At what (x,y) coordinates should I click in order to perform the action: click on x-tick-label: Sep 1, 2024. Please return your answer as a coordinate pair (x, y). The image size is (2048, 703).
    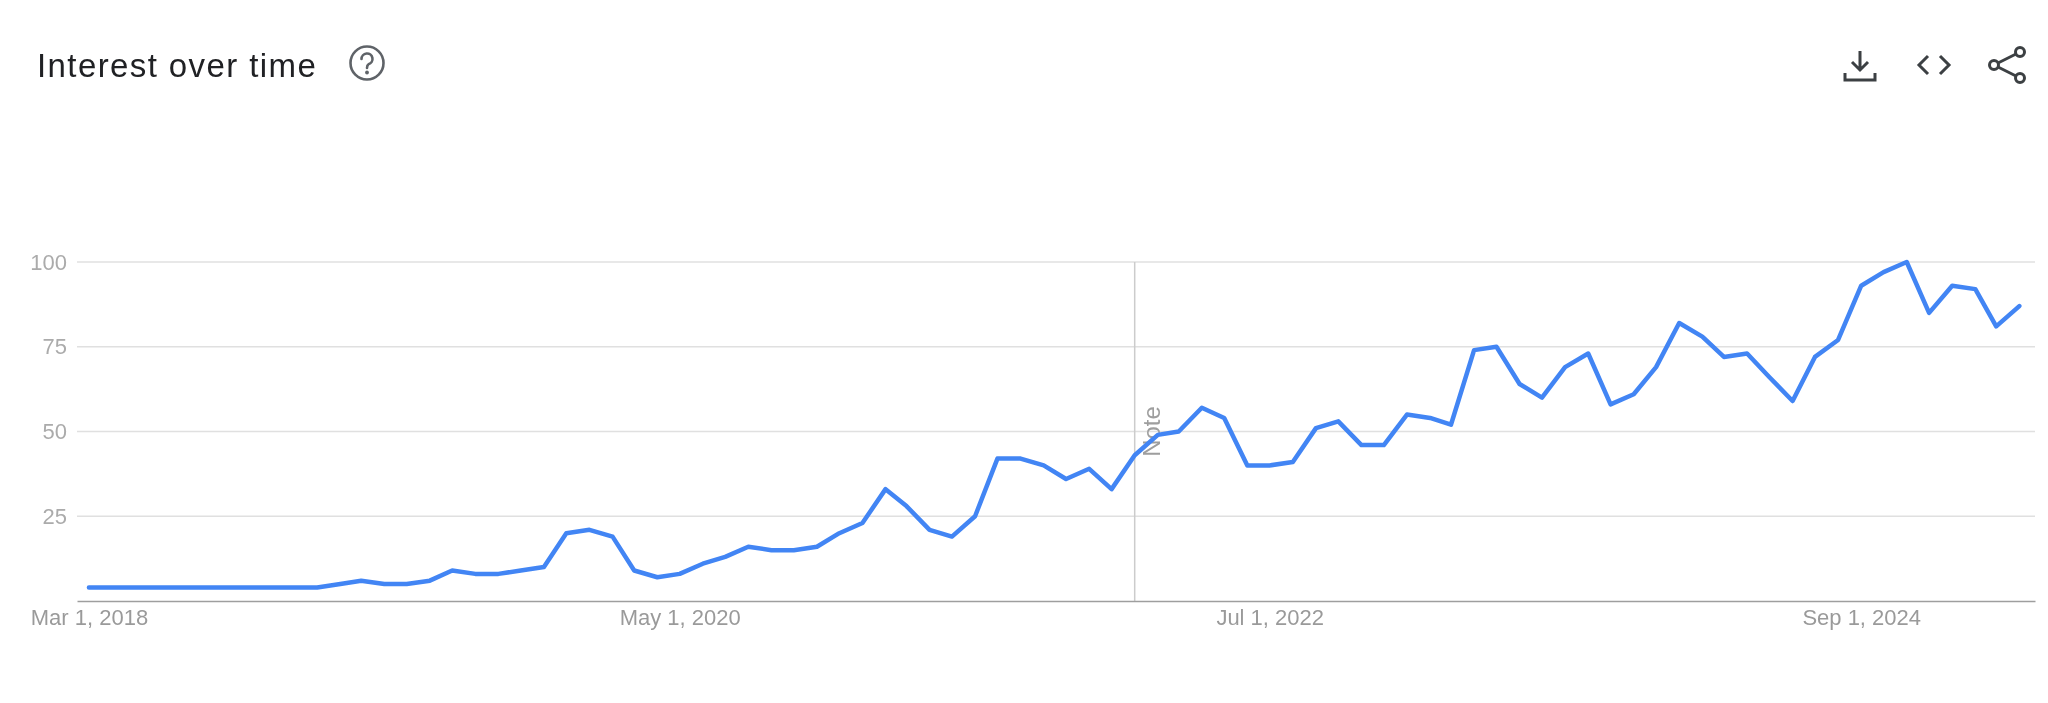
    Looking at the image, I should click on (1862, 617).